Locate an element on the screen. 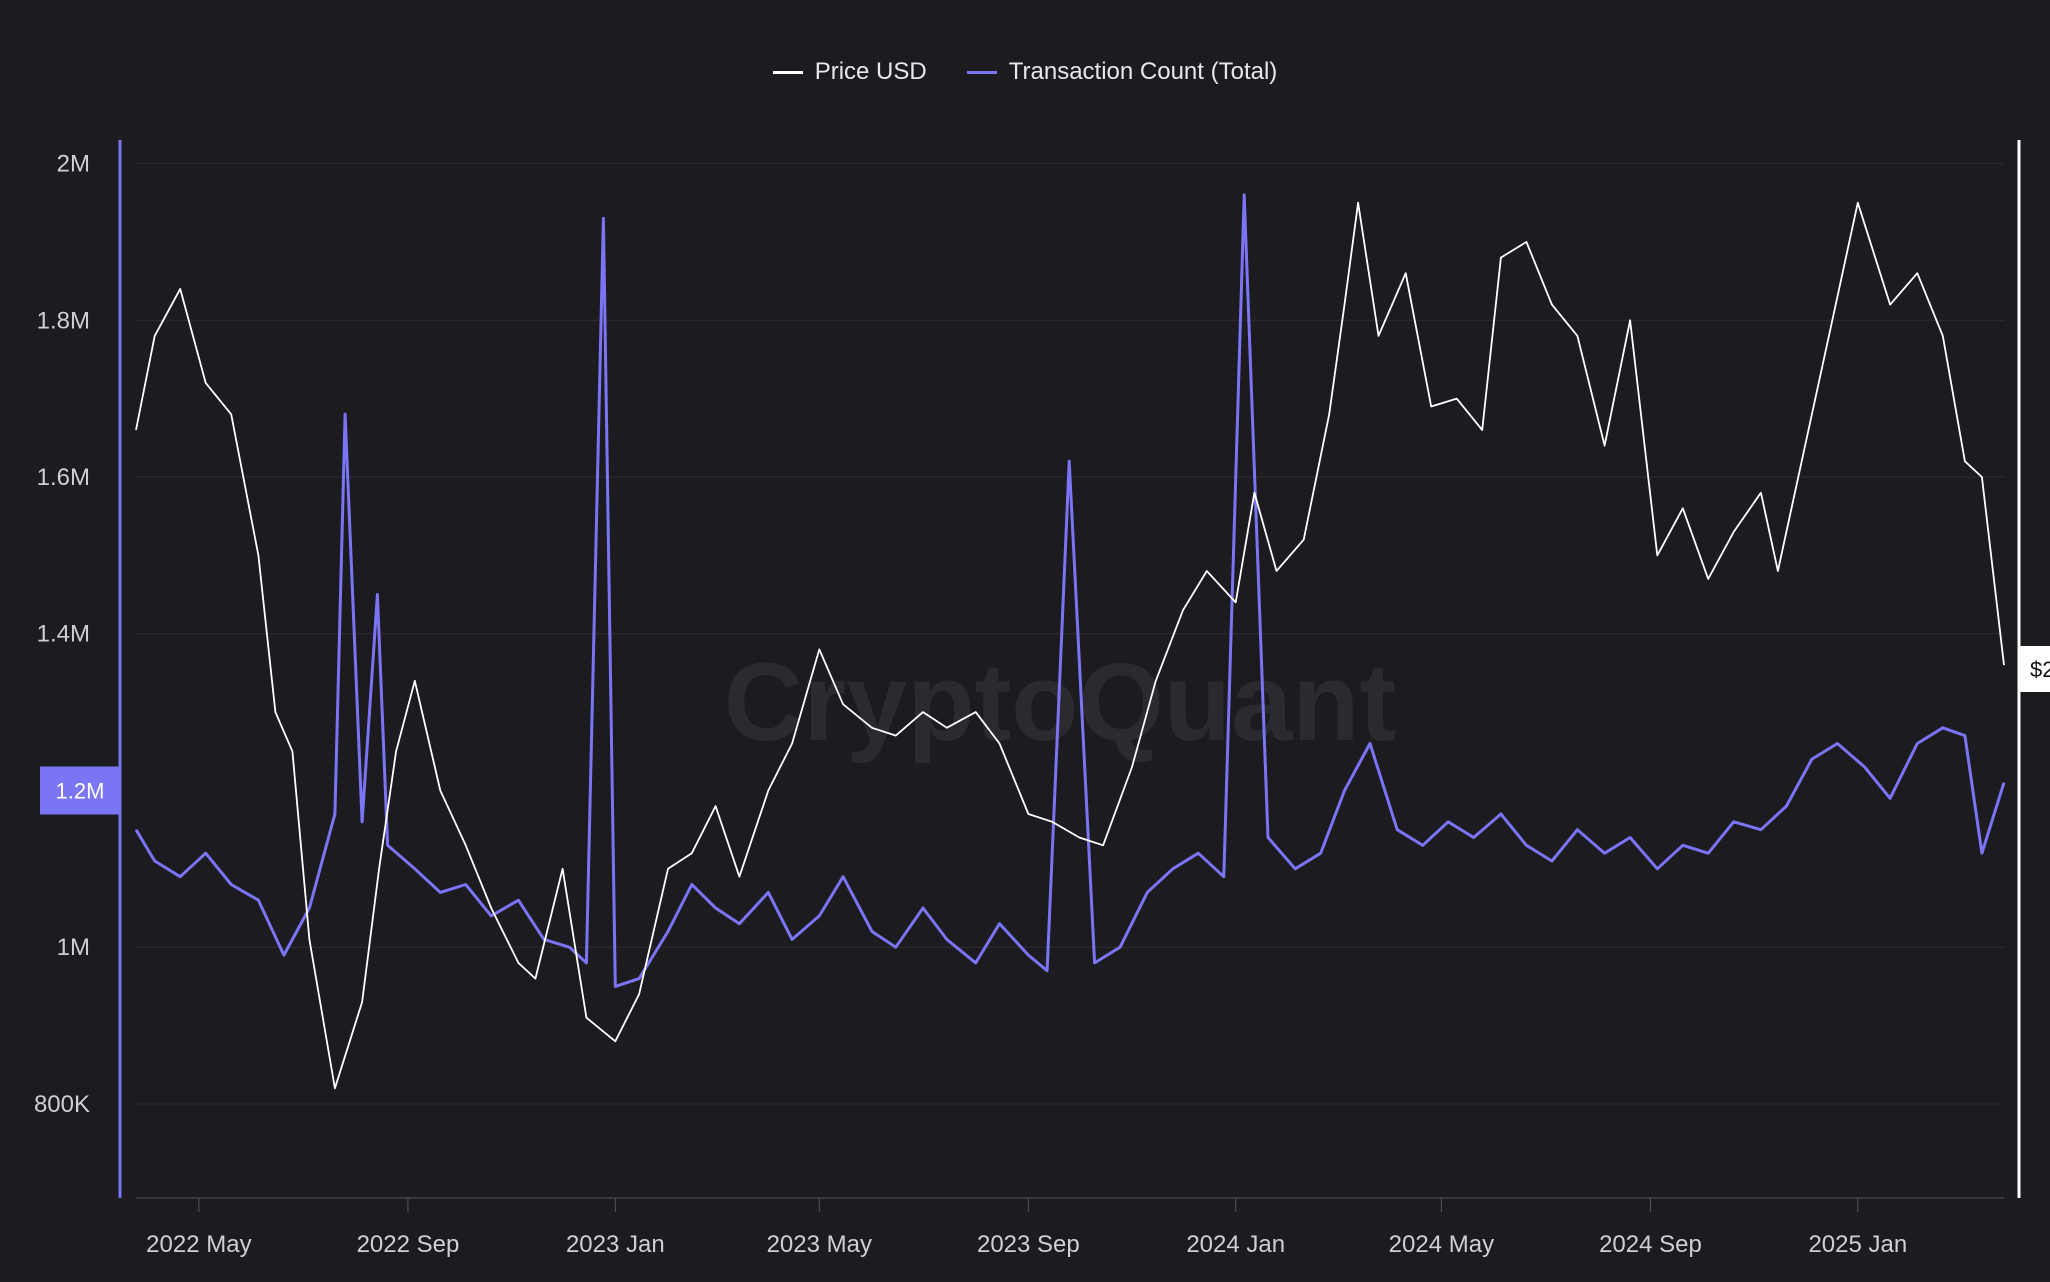 The height and width of the screenshot is (1282, 2050). legend: Price USD Transaction Count (Total) is located at coordinates (1025, 72).